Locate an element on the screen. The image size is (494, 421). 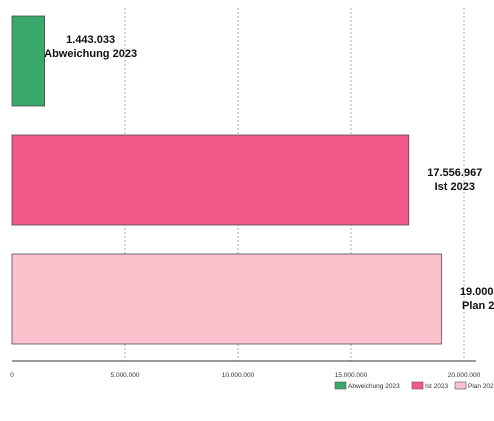
x-tick-label: 15.000.000 is located at coordinates (351, 375).